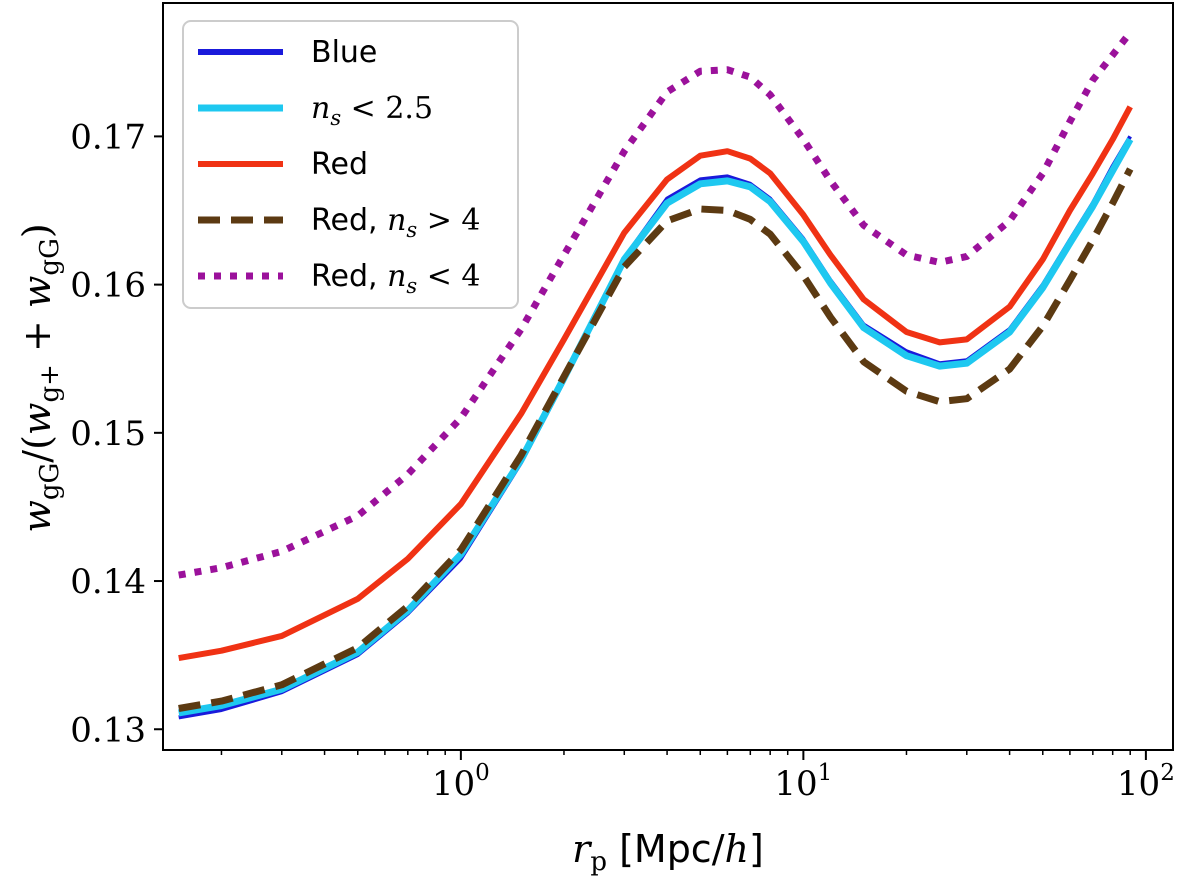 The image size is (1200, 877). Describe the element at coordinates (283, 164) in the screenshot. I see `legend-entry-red: Red` at that location.